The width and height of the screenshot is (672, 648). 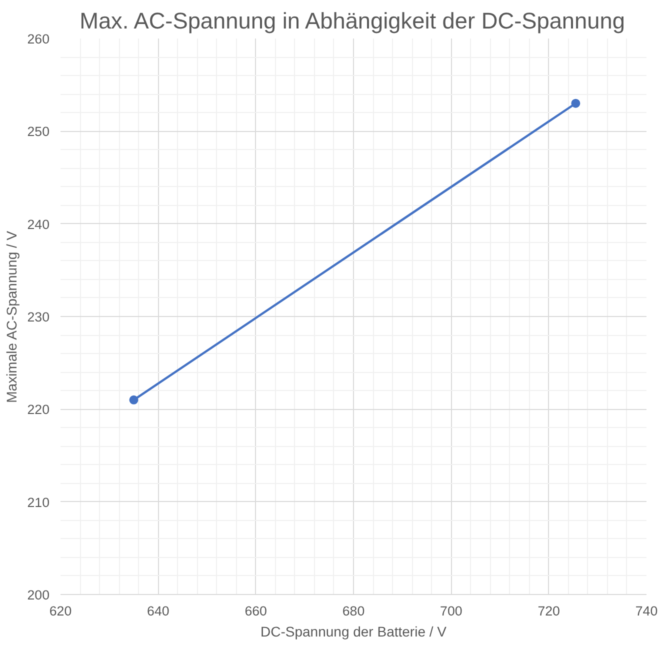 I want to click on chart-title: Max. AC-Spannung in Abhängigkeit der DC-Spannung, so click(x=352, y=21).